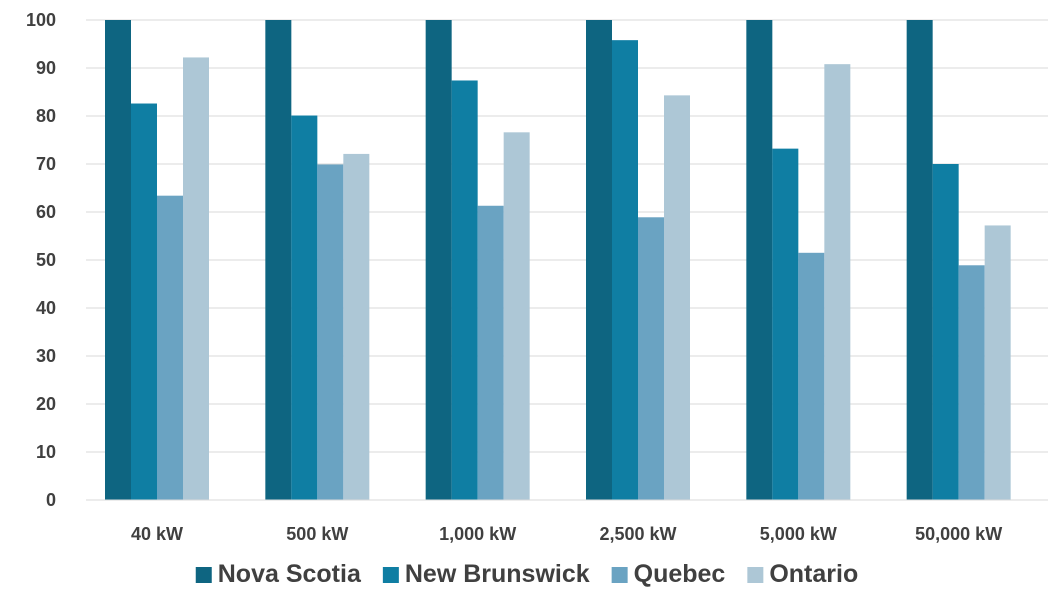 This screenshot has width=1054, height=599. I want to click on x-tick-label: 40 kW, so click(157, 534).